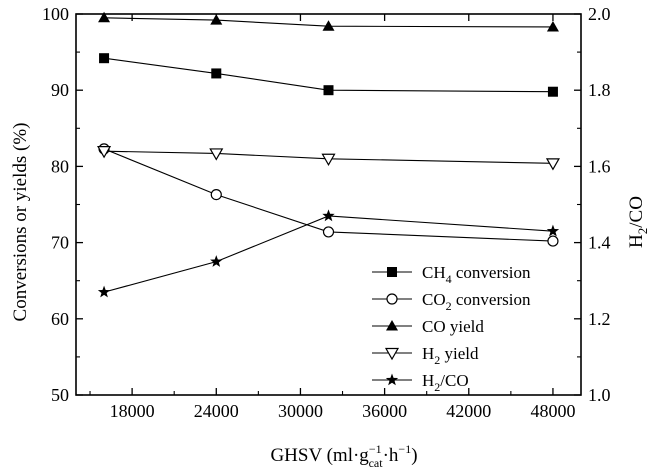  What do you see at coordinates (60, 319) in the screenshot?
I see `left-y-tick-label: 60` at bounding box center [60, 319].